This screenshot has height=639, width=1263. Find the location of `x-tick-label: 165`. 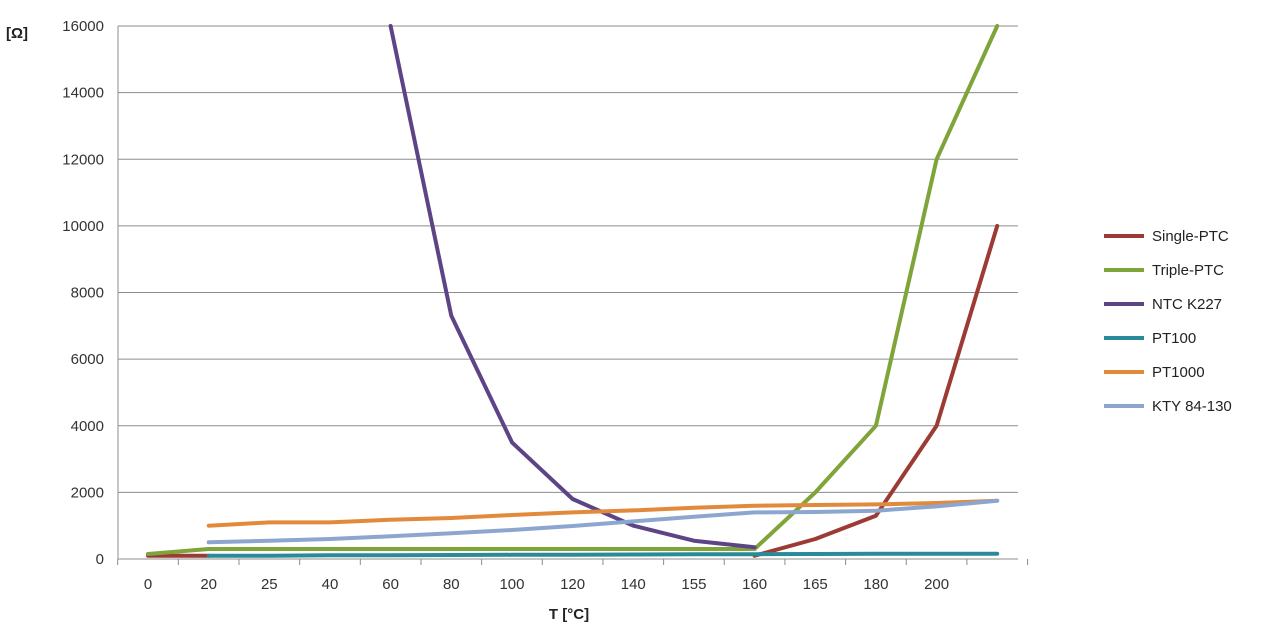

x-tick-label: 165 is located at coordinates (815, 584).